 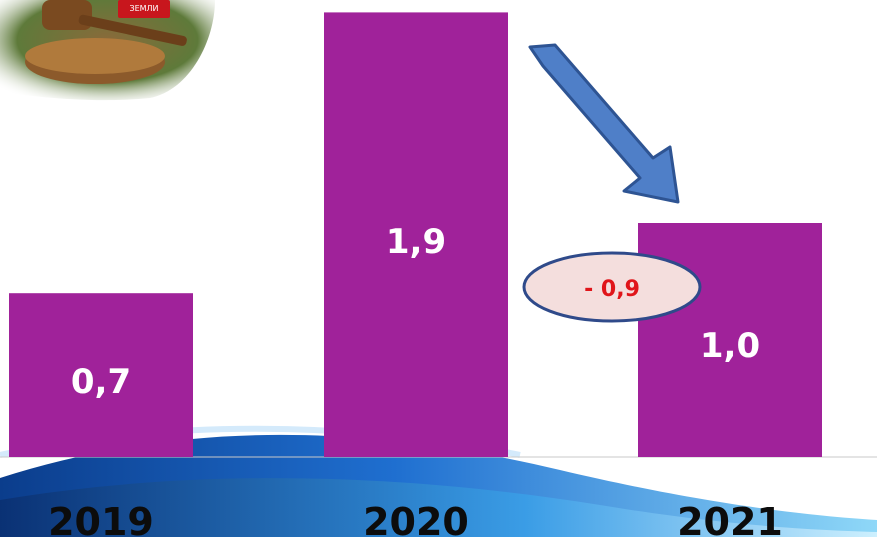 What do you see at coordinates (604, 123) in the screenshot?
I see `arrow-down-right-icon` at bounding box center [604, 123].